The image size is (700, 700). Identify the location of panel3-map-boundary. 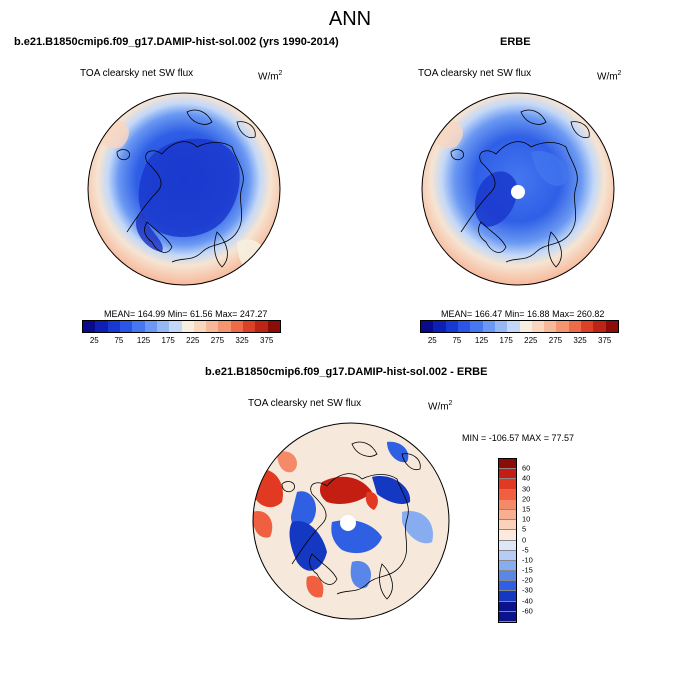
(351, 521).